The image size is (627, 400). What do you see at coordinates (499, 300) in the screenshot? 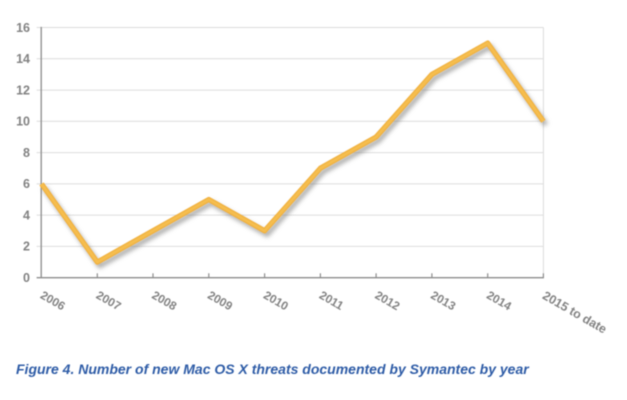
I see `svg-text: 2014` at bounding box center [499, 300].